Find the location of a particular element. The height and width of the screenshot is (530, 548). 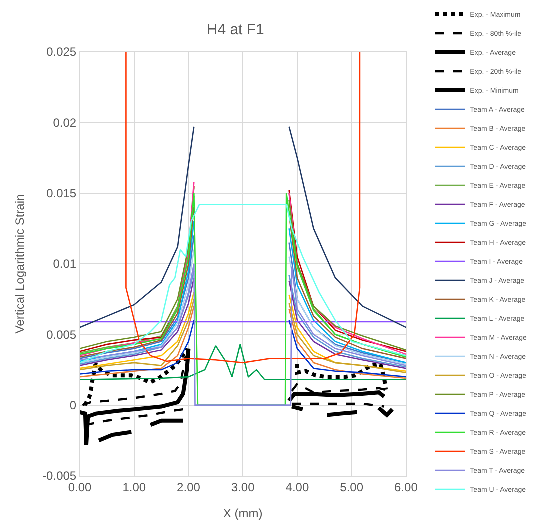

x-tick-label: 3.00 is located at coordinates (243, 487).